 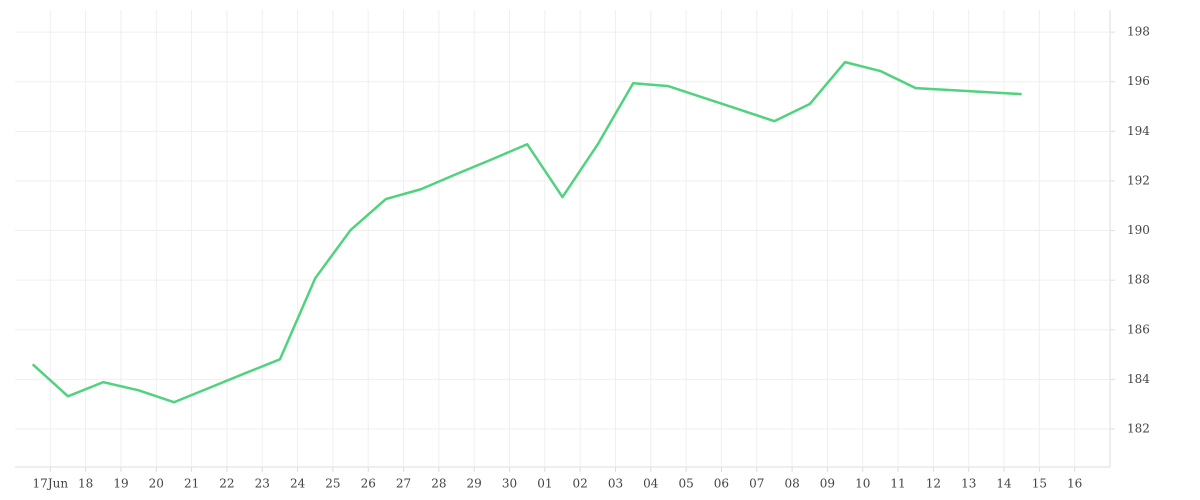 What do you see at coordinates (1138, 329) in the screenshot?
I see `y-tick-label: 186` at bounding box center [1138, 329].